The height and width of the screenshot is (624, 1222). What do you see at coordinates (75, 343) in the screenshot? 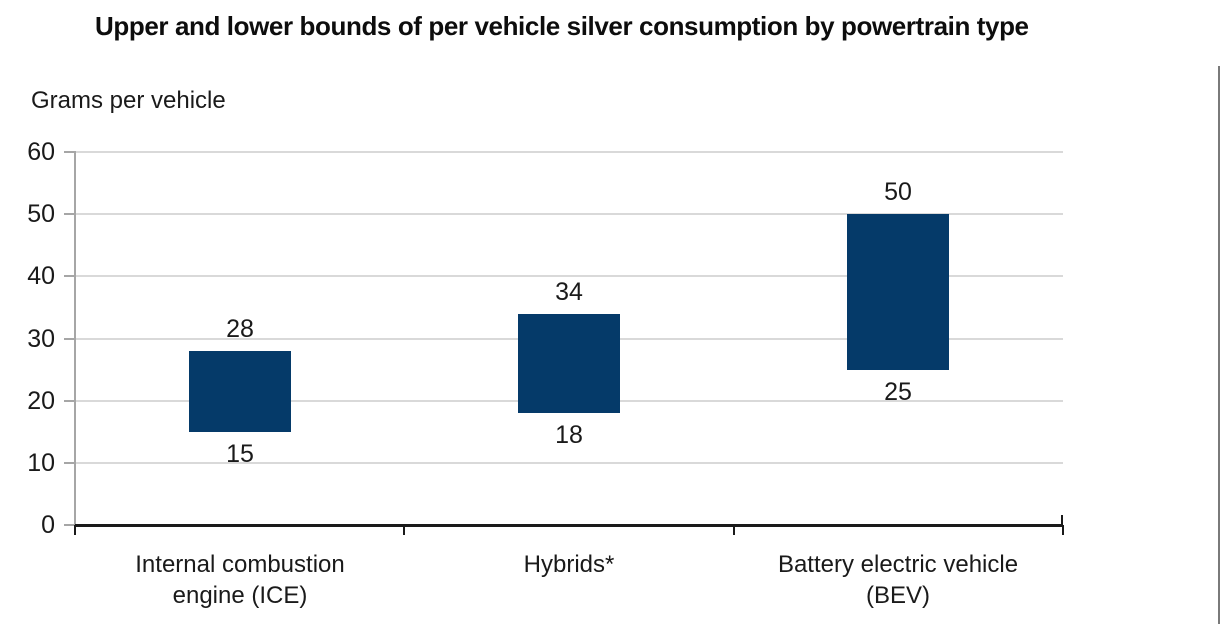
I see `y-axis-line` at bounding box center [75, 343].